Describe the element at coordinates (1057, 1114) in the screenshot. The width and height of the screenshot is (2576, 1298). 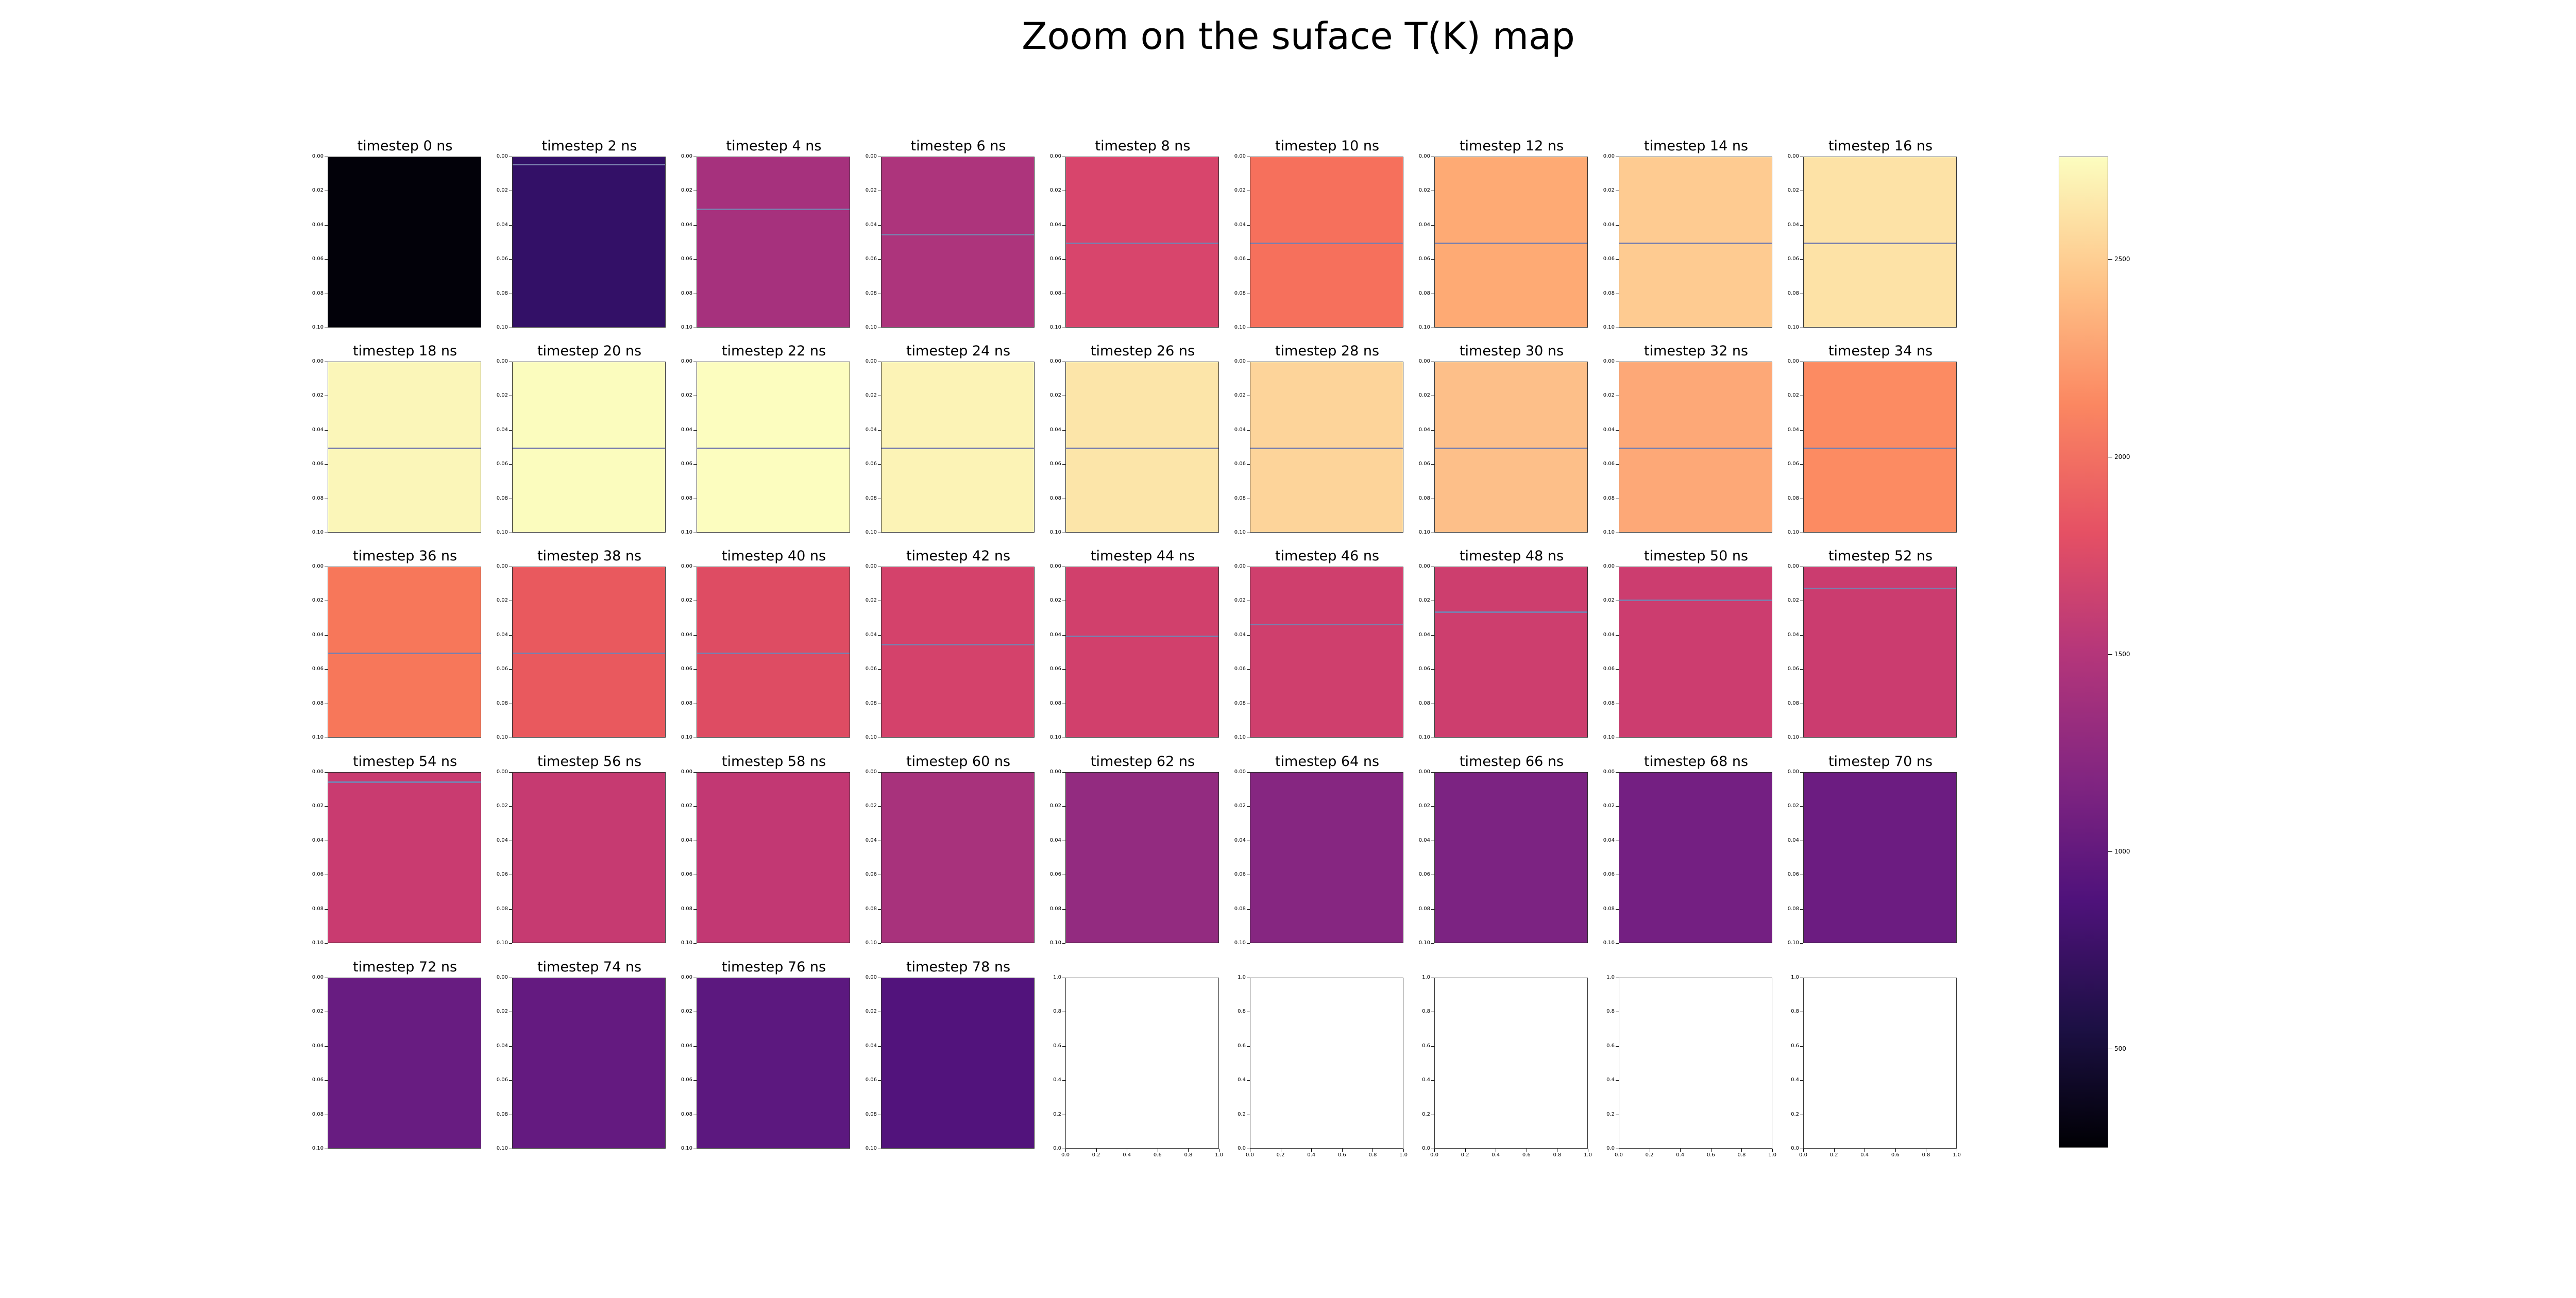
I see `y-tick-label: 0.2` at that location.